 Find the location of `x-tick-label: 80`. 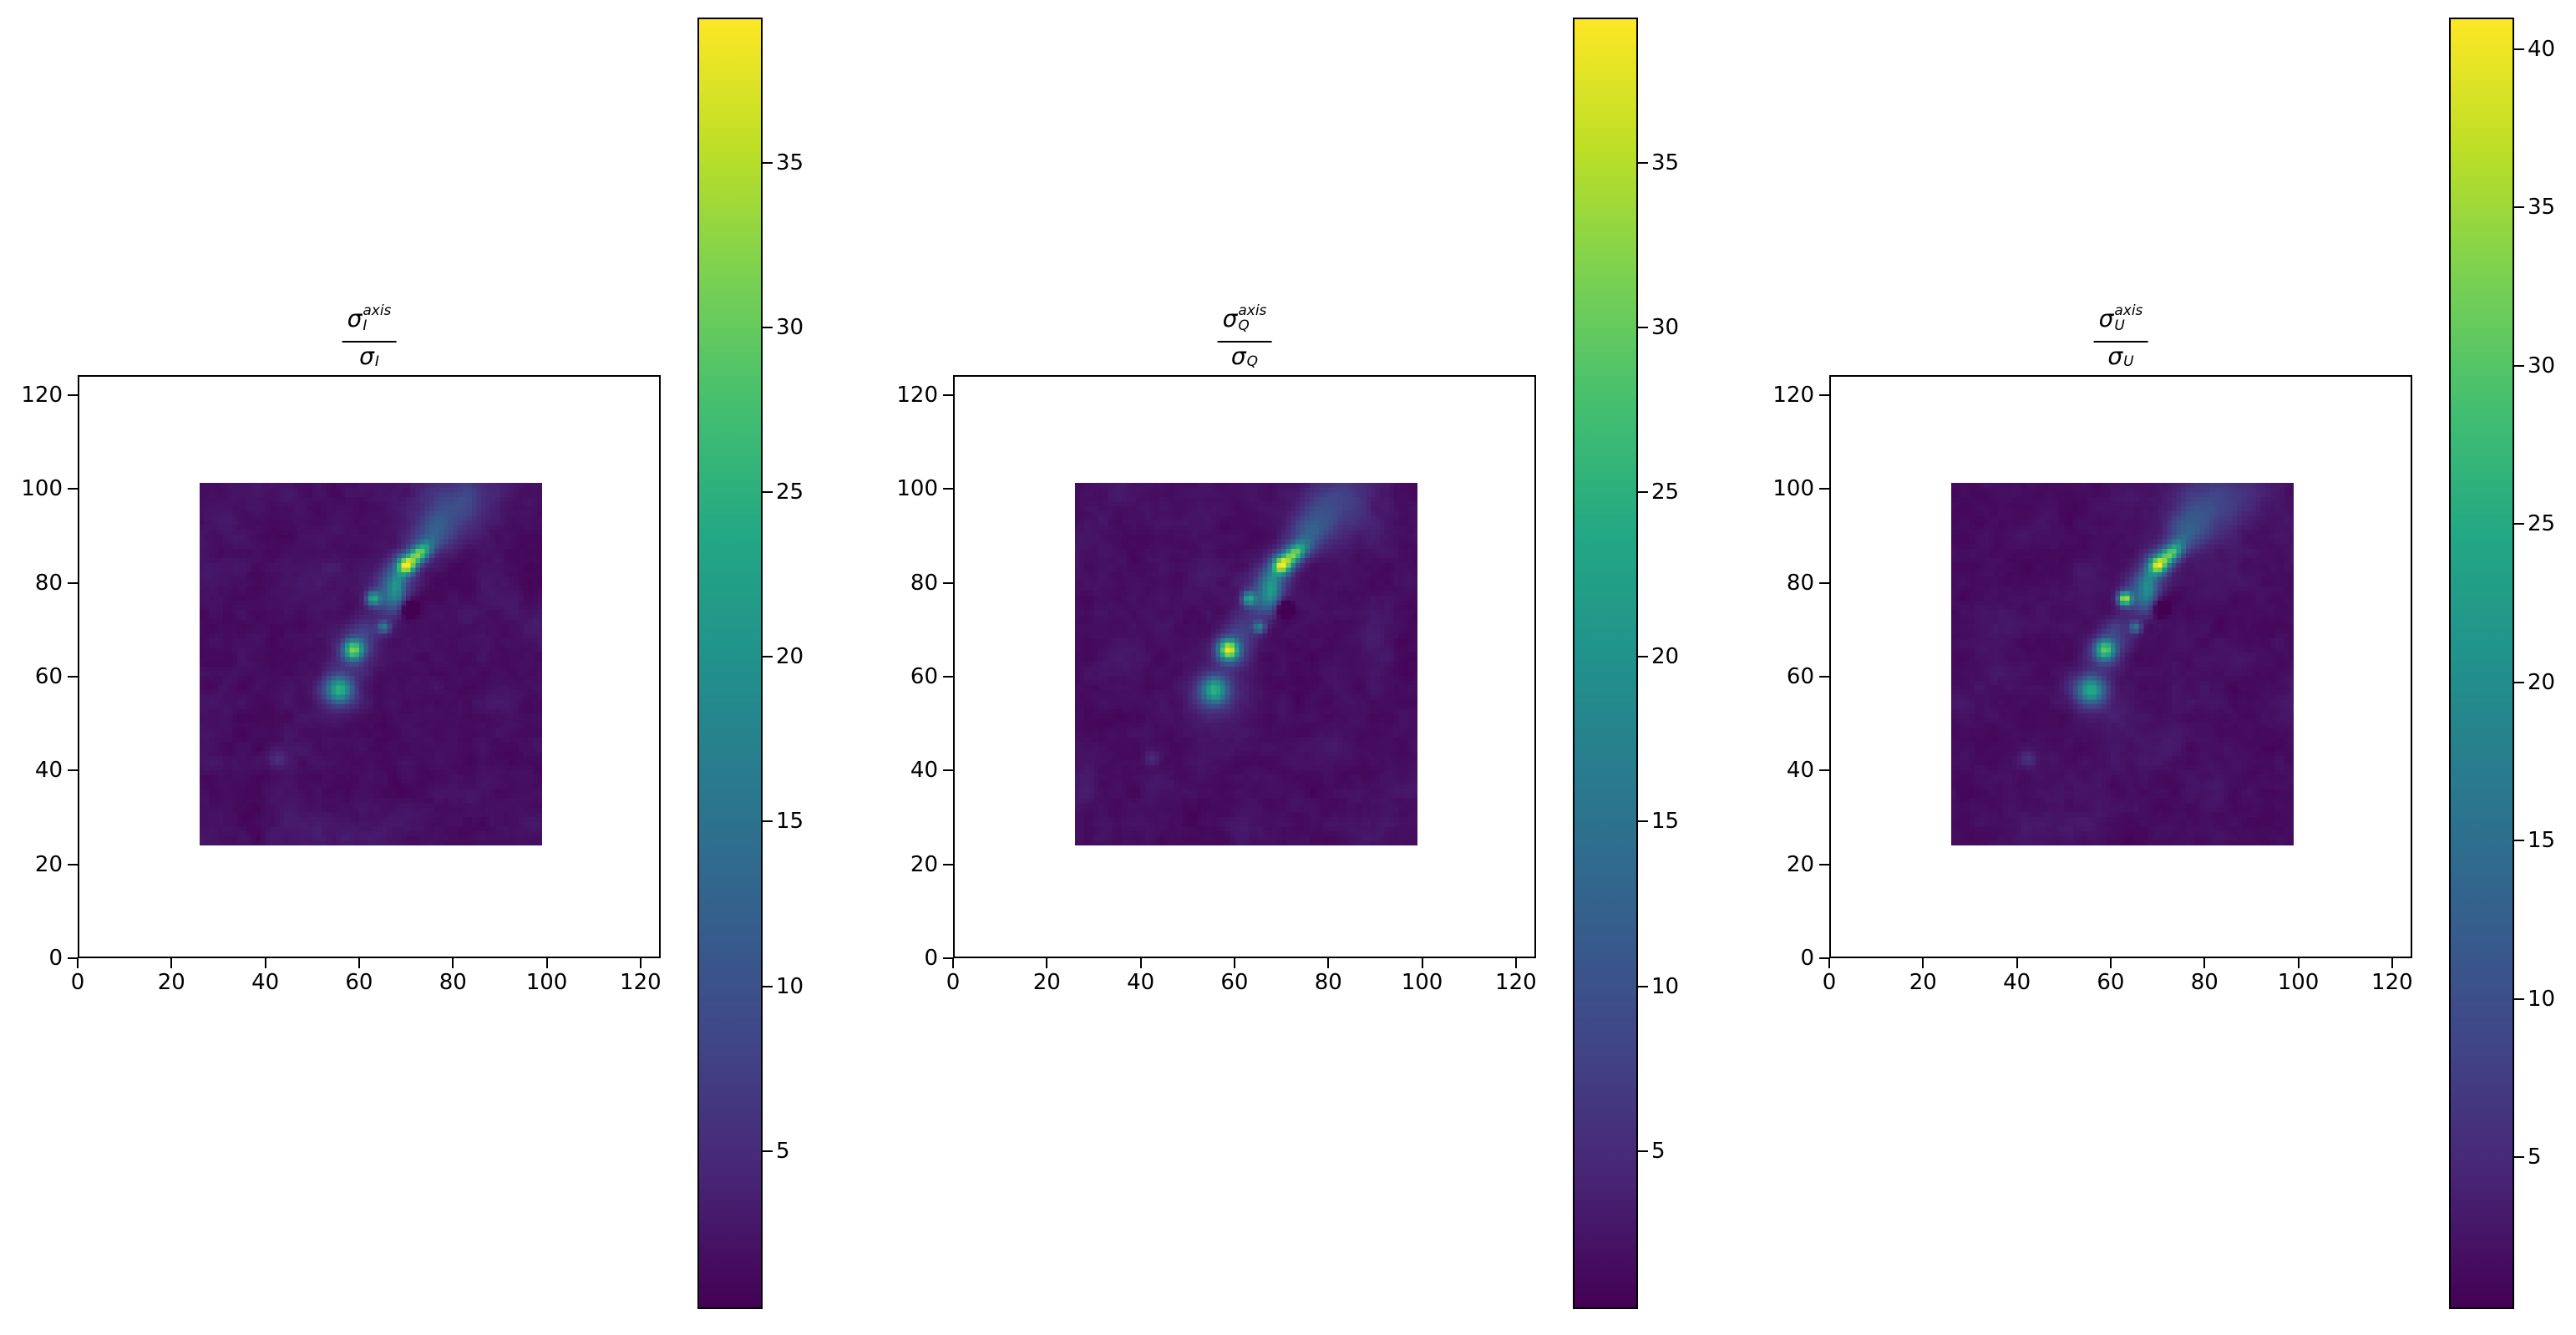

x-tick-label: 80 is located at coordinates (1328, 982).